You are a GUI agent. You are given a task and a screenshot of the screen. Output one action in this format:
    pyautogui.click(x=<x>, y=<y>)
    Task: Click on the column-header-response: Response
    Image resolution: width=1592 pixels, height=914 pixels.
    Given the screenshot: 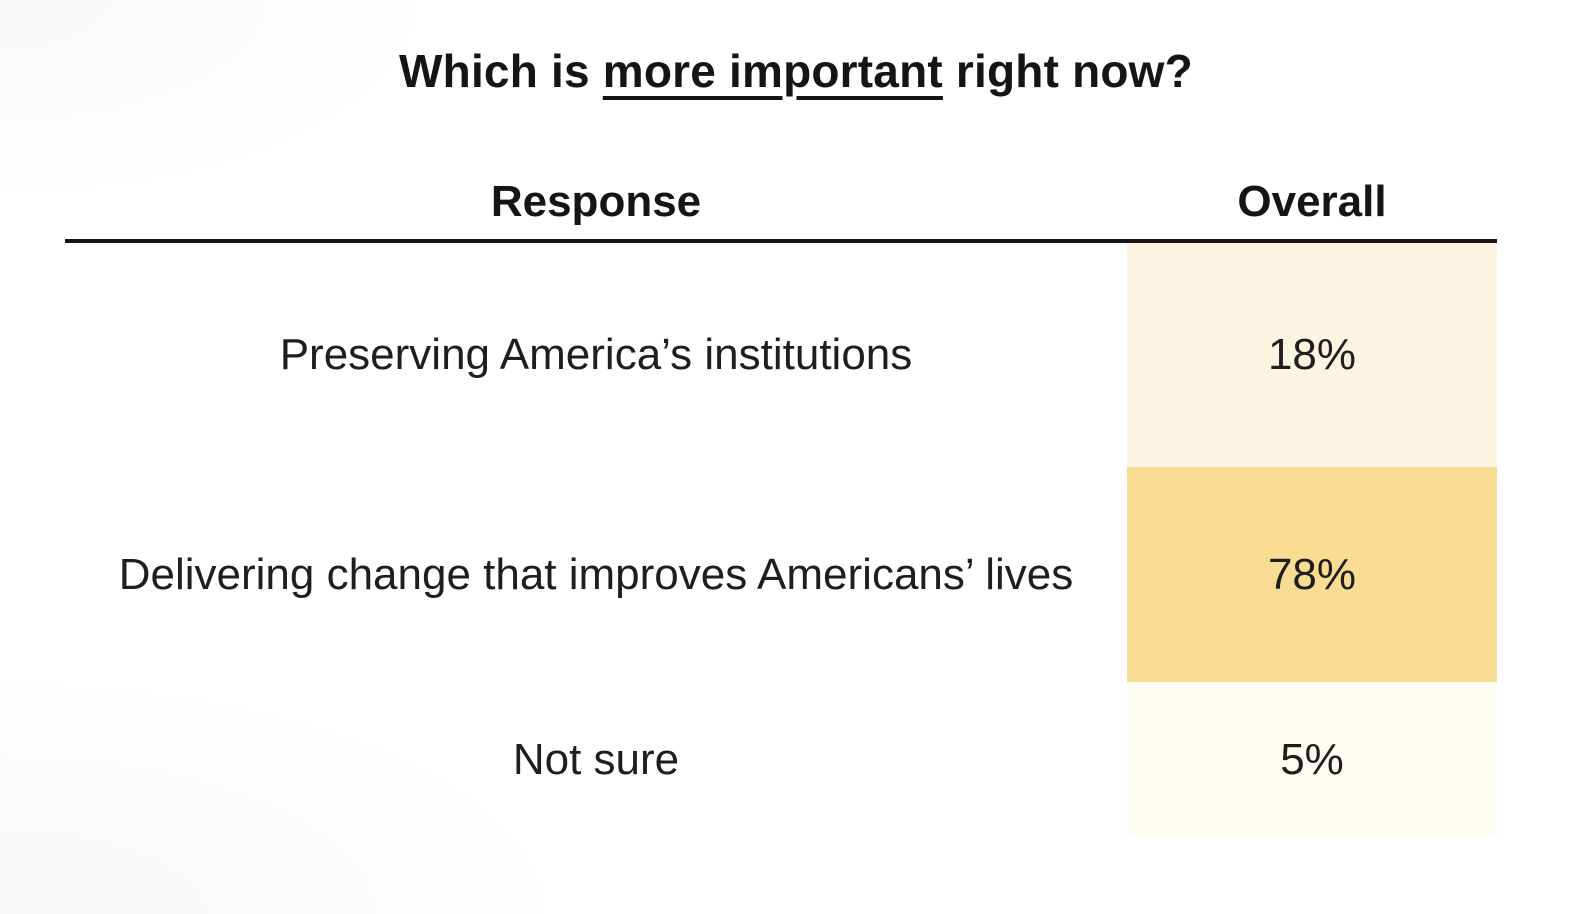 What is the action you would take?
    pyautogui.click(x=596, y=201)
    